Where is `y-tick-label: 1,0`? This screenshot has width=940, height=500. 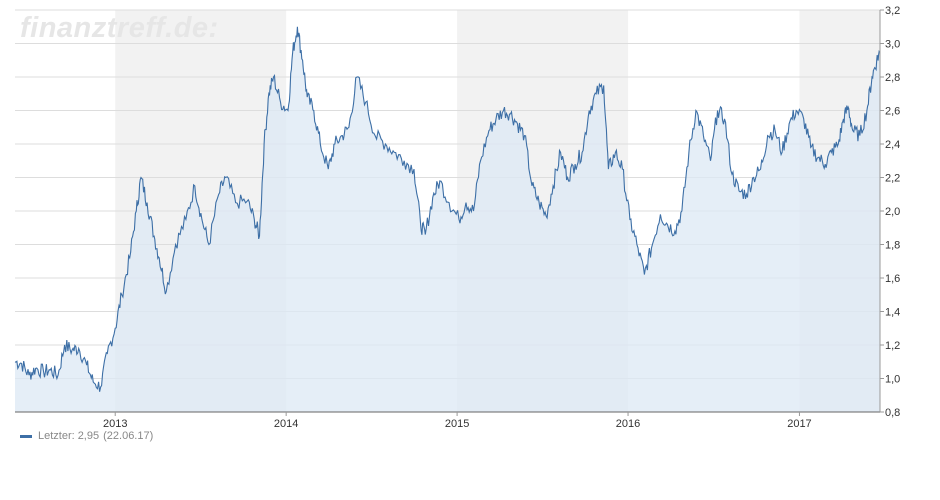
y-tick-label: 1,0 is located at coordinates (892, 380).